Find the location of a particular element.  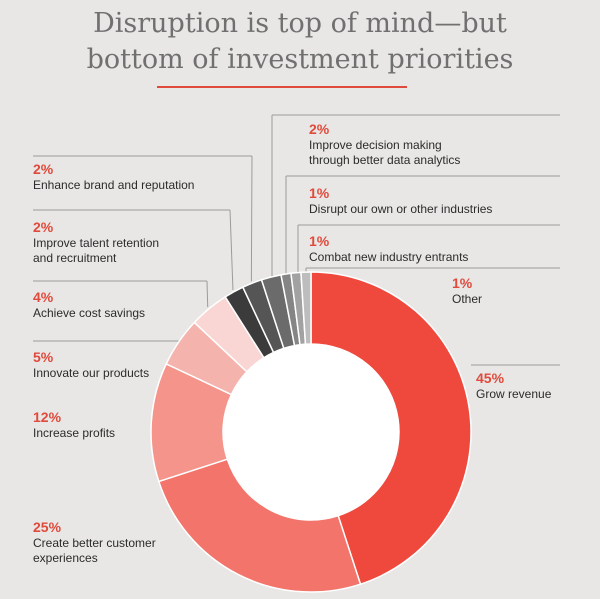

slice-percent: 25% is located at coordinates (47, 527).